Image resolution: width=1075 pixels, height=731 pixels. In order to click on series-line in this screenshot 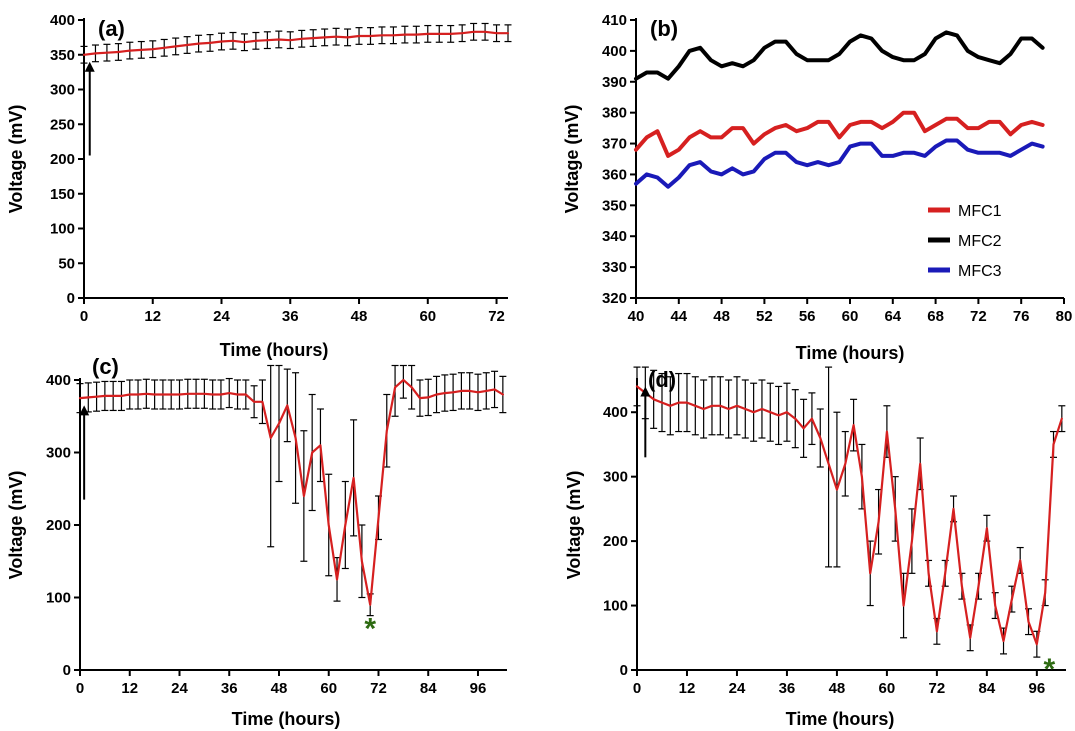, I will do `click(849, 515)`.